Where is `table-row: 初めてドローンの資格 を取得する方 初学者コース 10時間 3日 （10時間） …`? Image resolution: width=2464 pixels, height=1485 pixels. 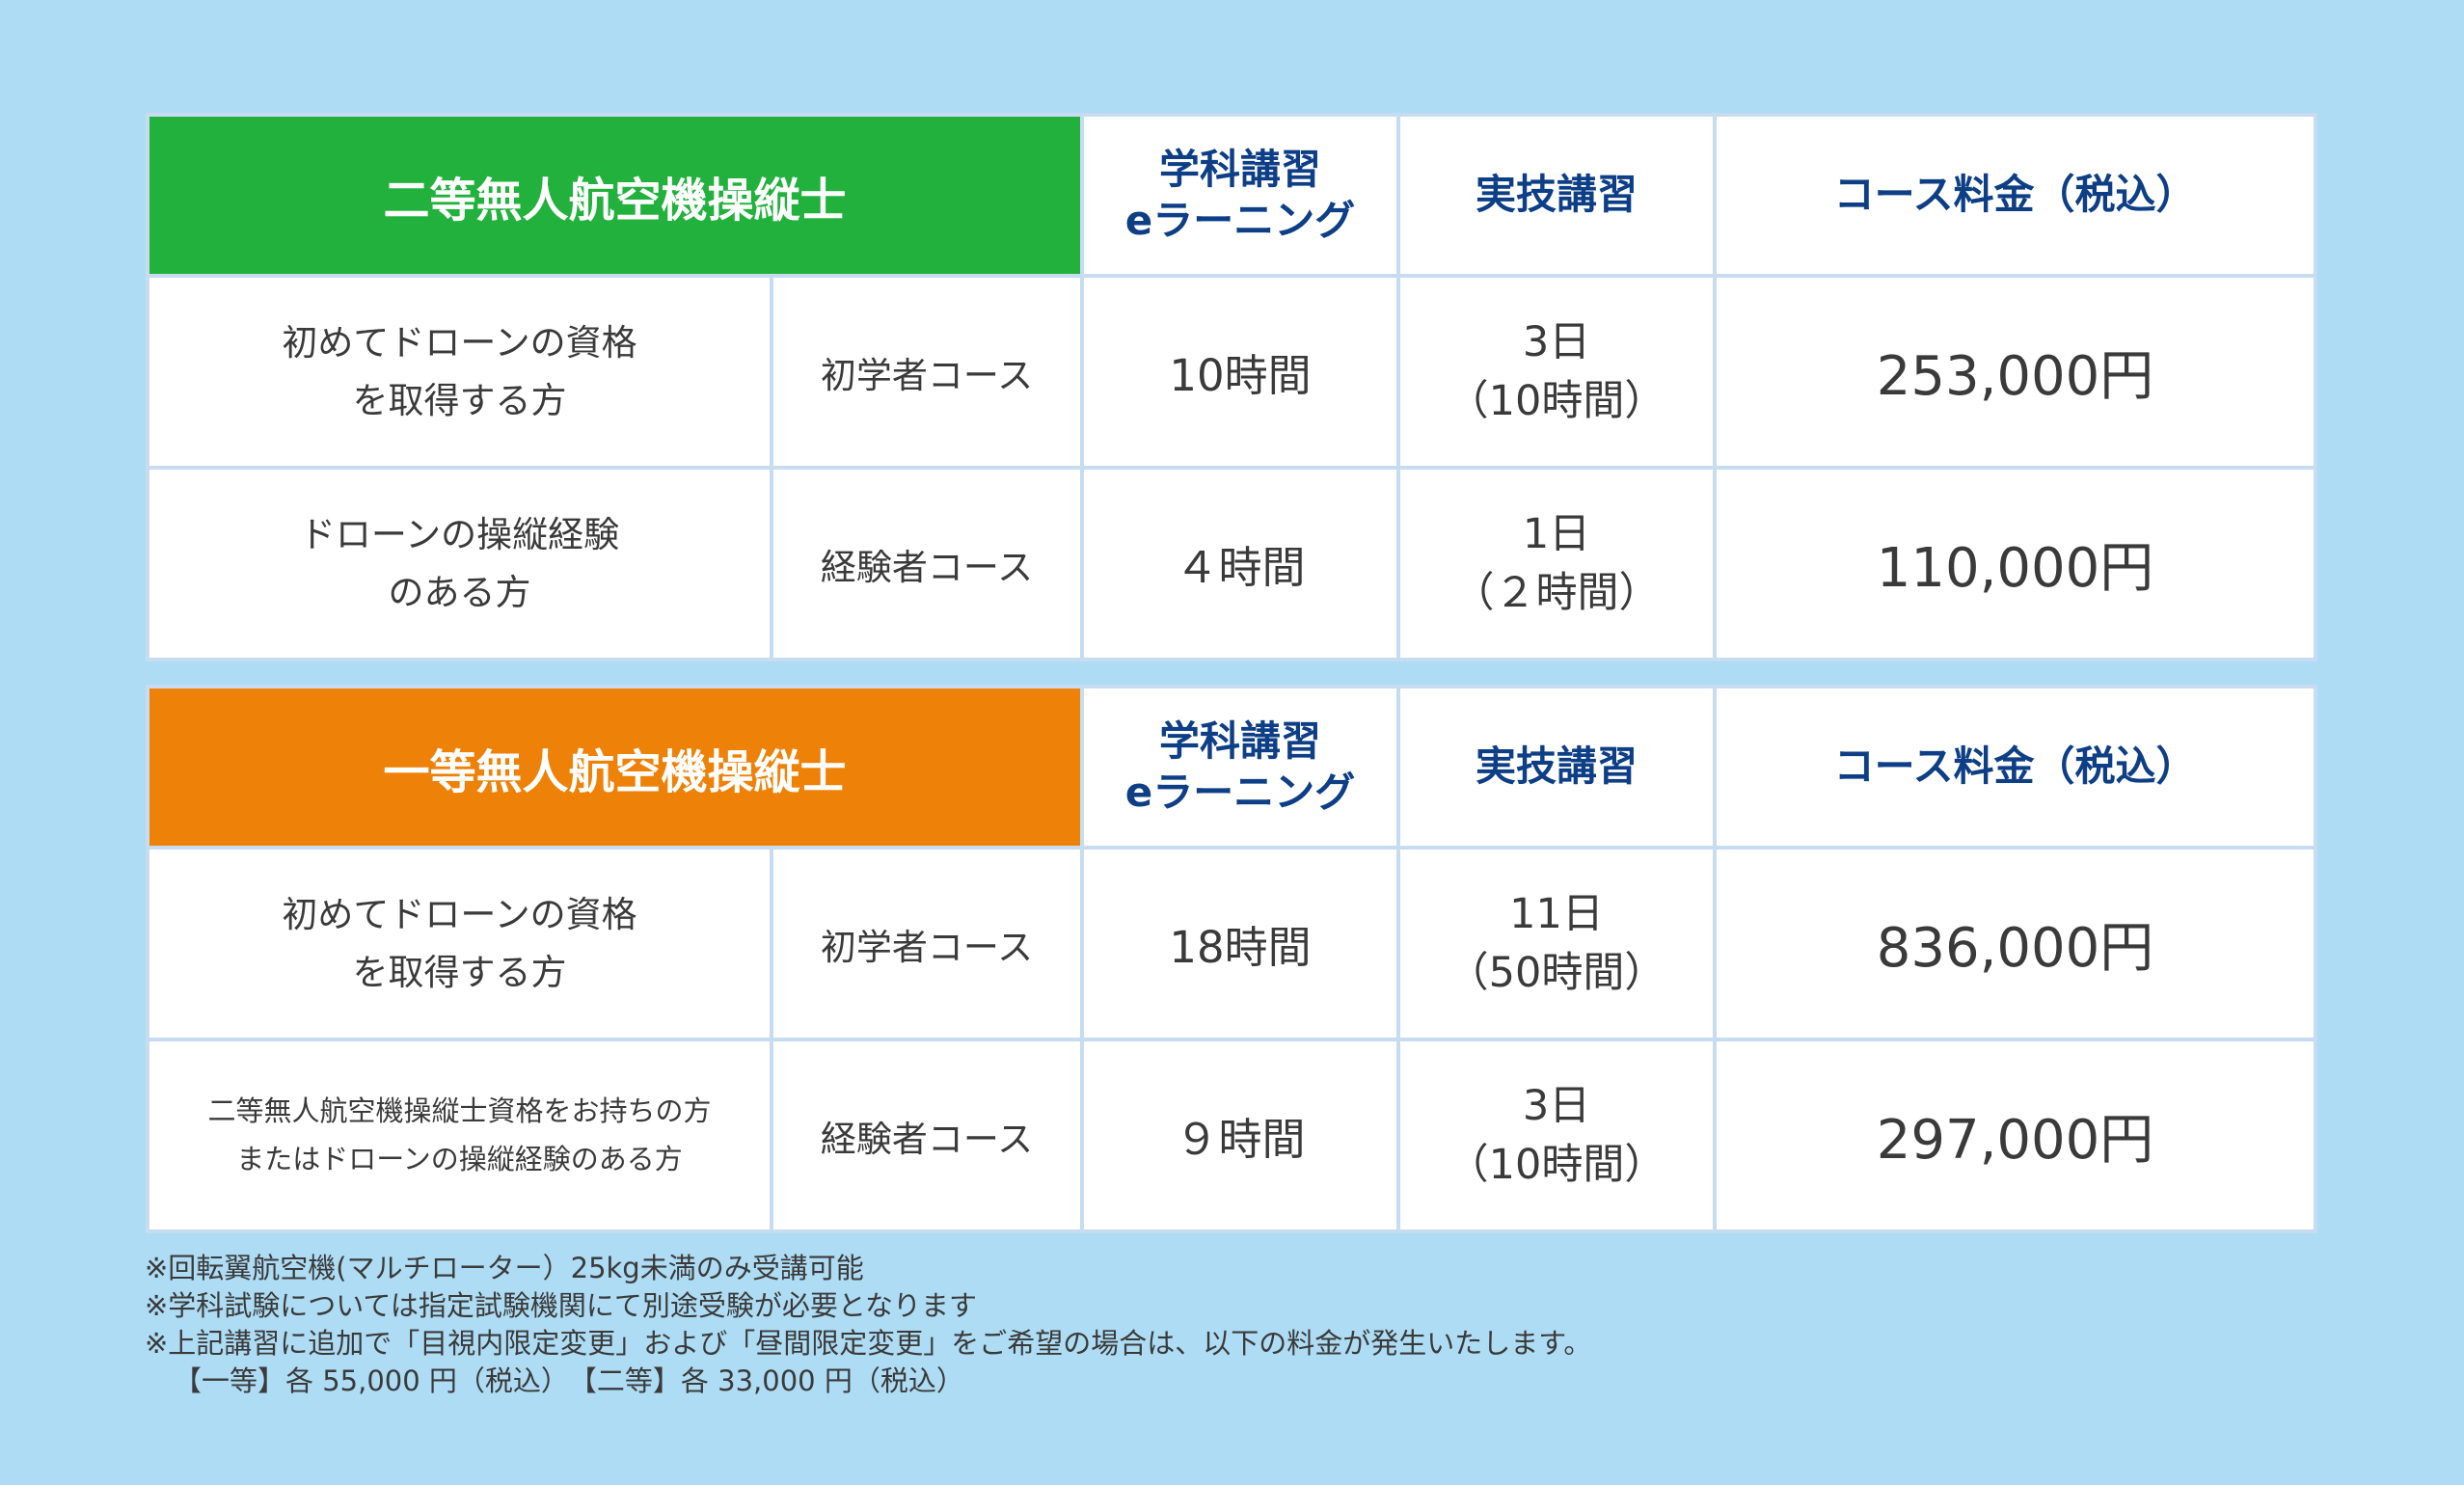 table-row: 初めてドローンの資格 を取得する方 初学者コース 10時間 3日 （10時間） … is located at coordinates (1232, 372).